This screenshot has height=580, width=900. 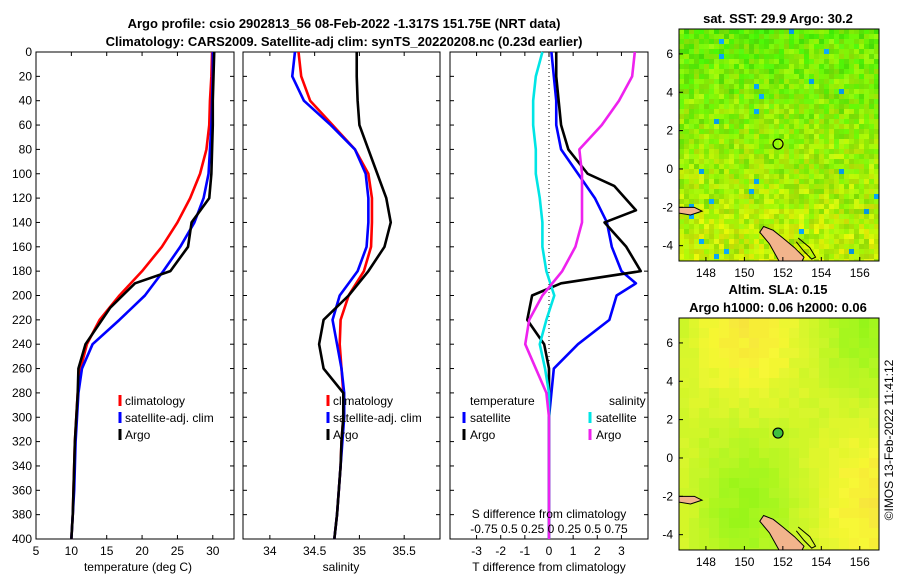 I want to click on x-tick-label: 30, so click(x=213, y=551).